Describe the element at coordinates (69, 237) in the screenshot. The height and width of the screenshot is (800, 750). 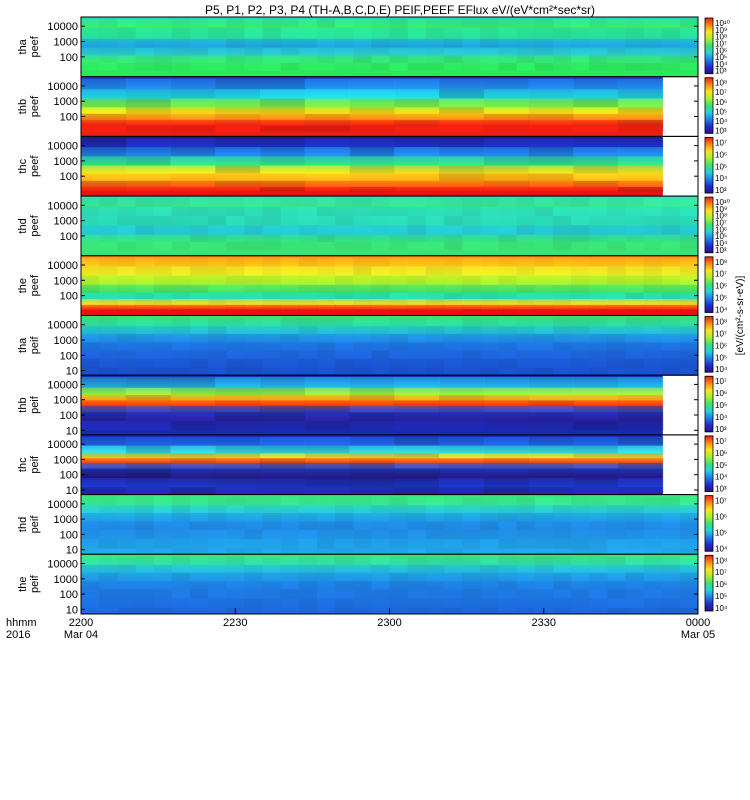
I see `y-tick-label: 100` at that location.